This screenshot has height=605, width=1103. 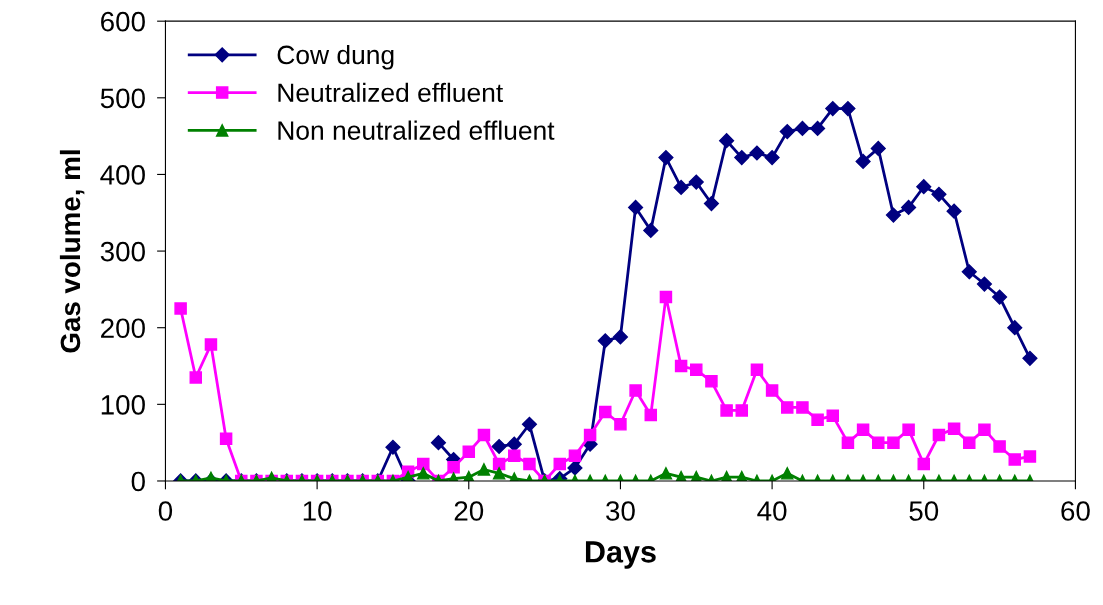 I want to click on y-tick-label: 600, so click(x=123, y=21).